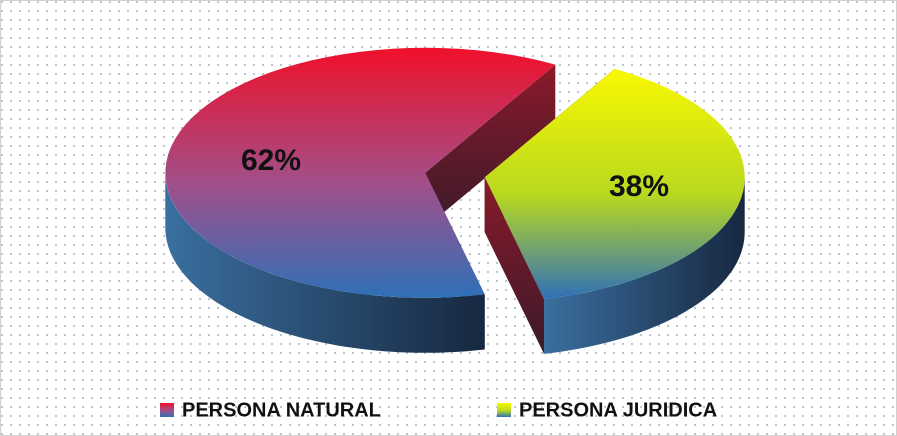  What do you see at coordinates (618, 410) in the screenshot?
I see `legend-label: PERSONA JURIDICA` at bounding box center [618, 410].